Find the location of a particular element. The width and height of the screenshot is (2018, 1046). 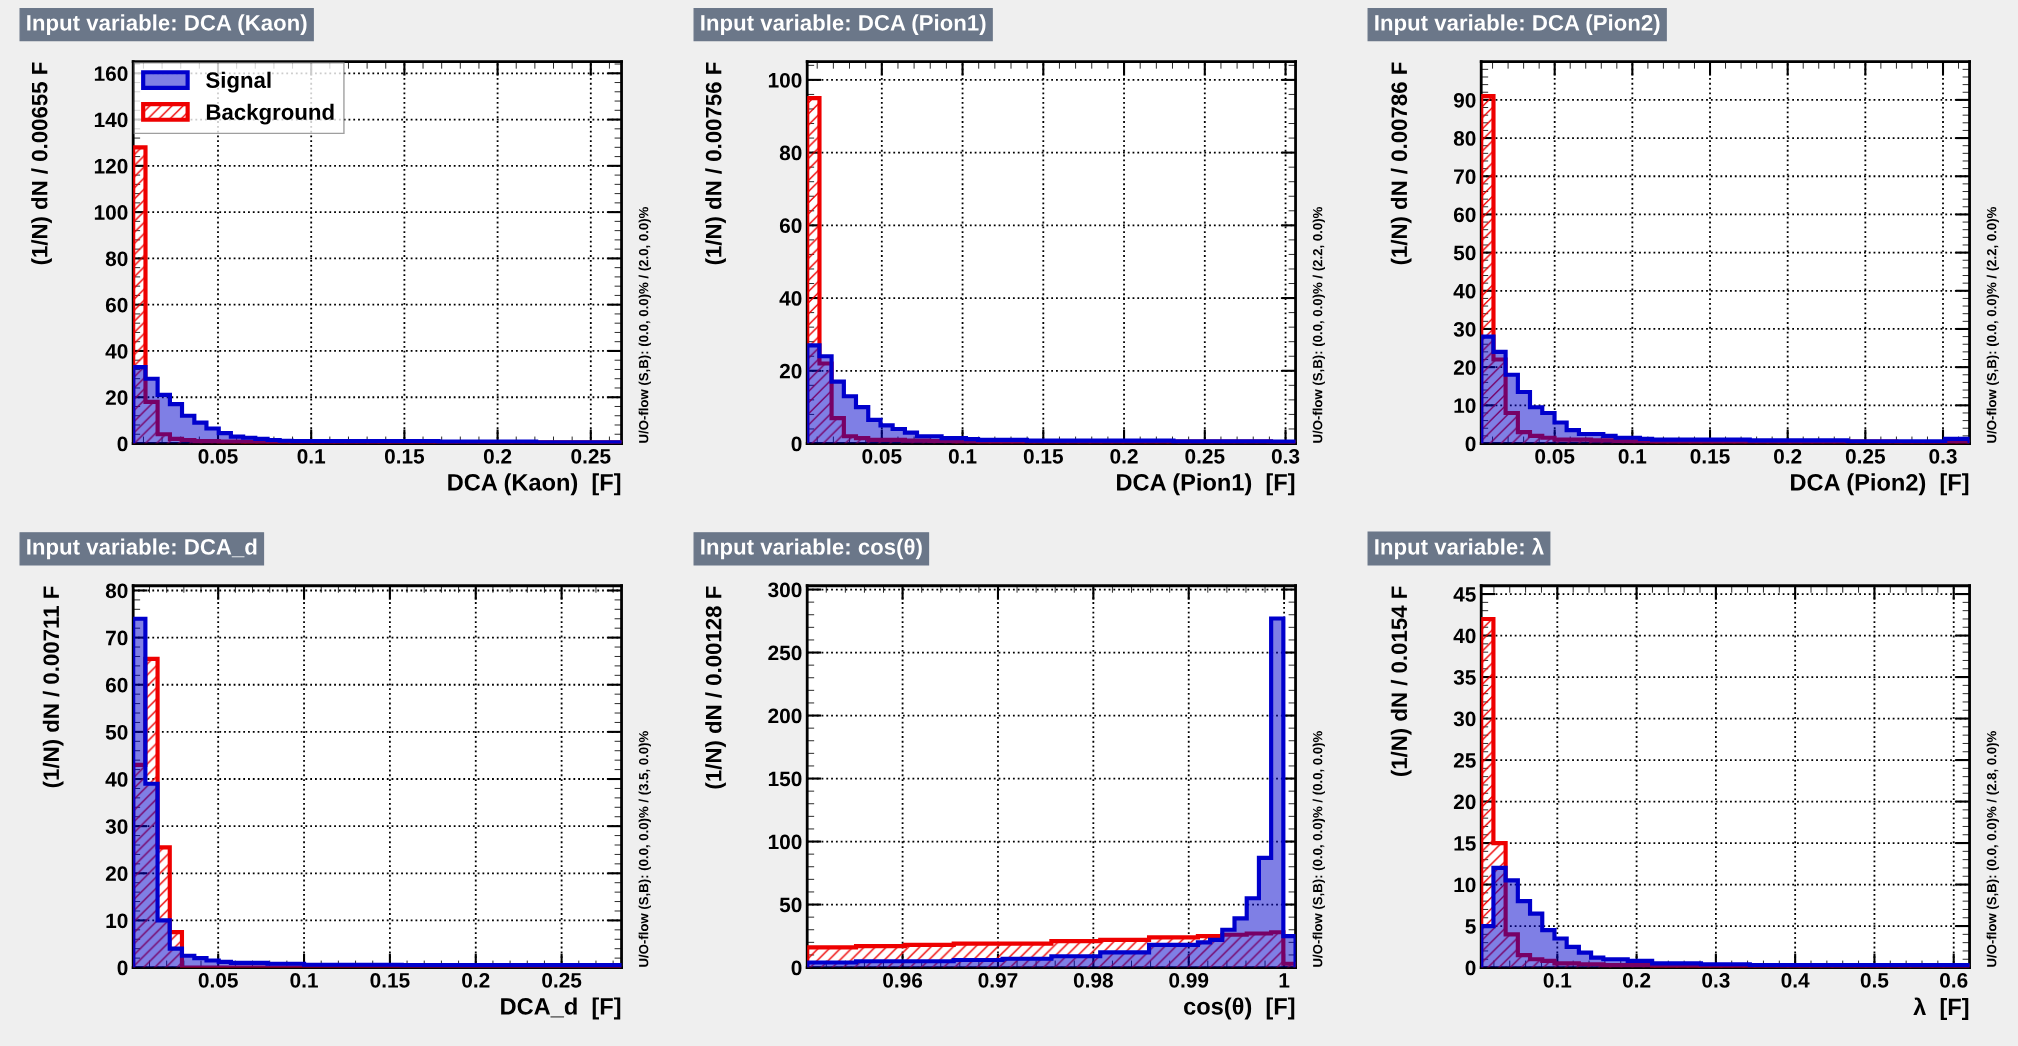

x-axis-title: λ [F] is located at coordinates (1941, 1009).